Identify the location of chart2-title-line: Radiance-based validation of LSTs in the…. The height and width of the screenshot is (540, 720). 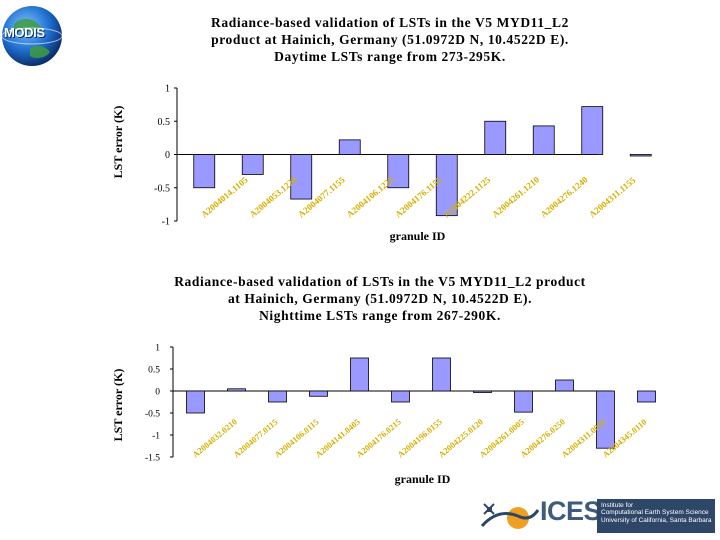
(380, 281).